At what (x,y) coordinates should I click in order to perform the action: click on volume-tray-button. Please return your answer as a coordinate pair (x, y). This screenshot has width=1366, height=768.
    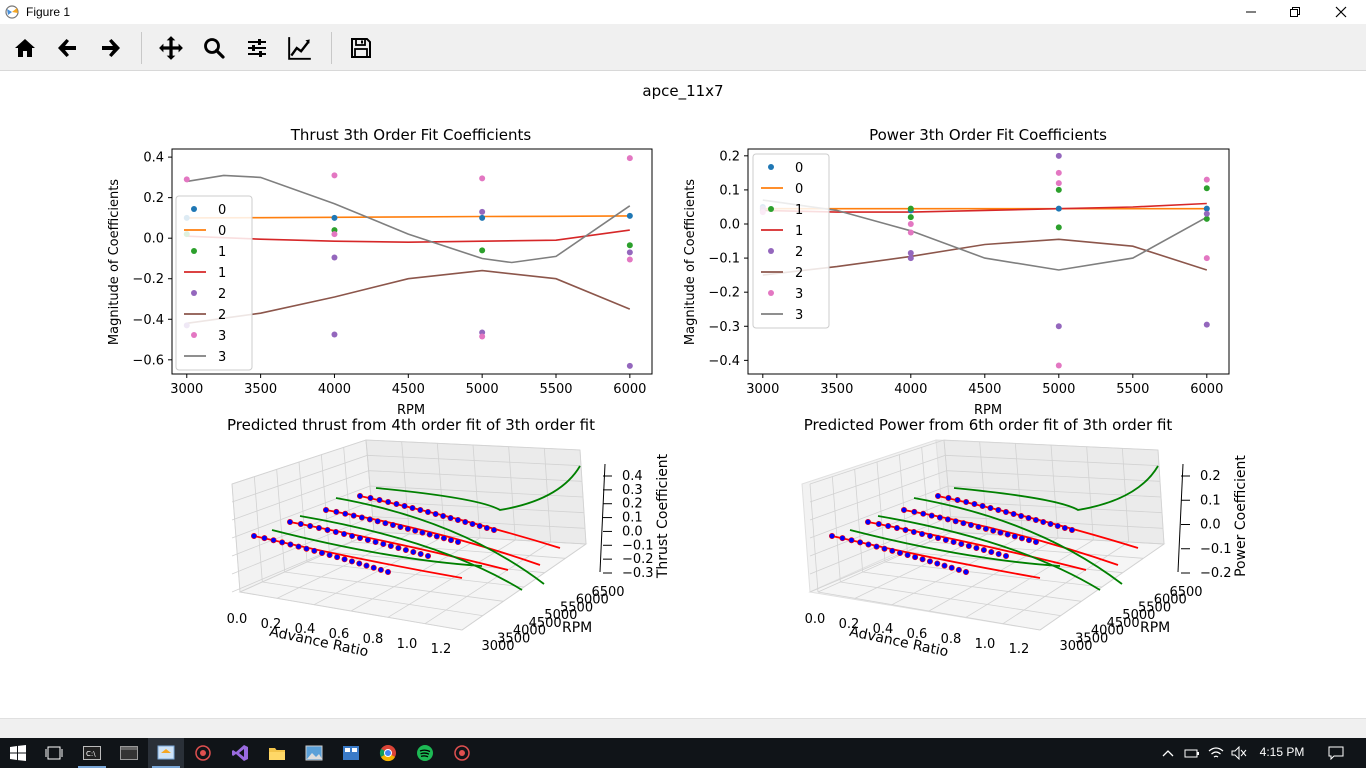
    Looking at the image, I should click on (1239, 753).